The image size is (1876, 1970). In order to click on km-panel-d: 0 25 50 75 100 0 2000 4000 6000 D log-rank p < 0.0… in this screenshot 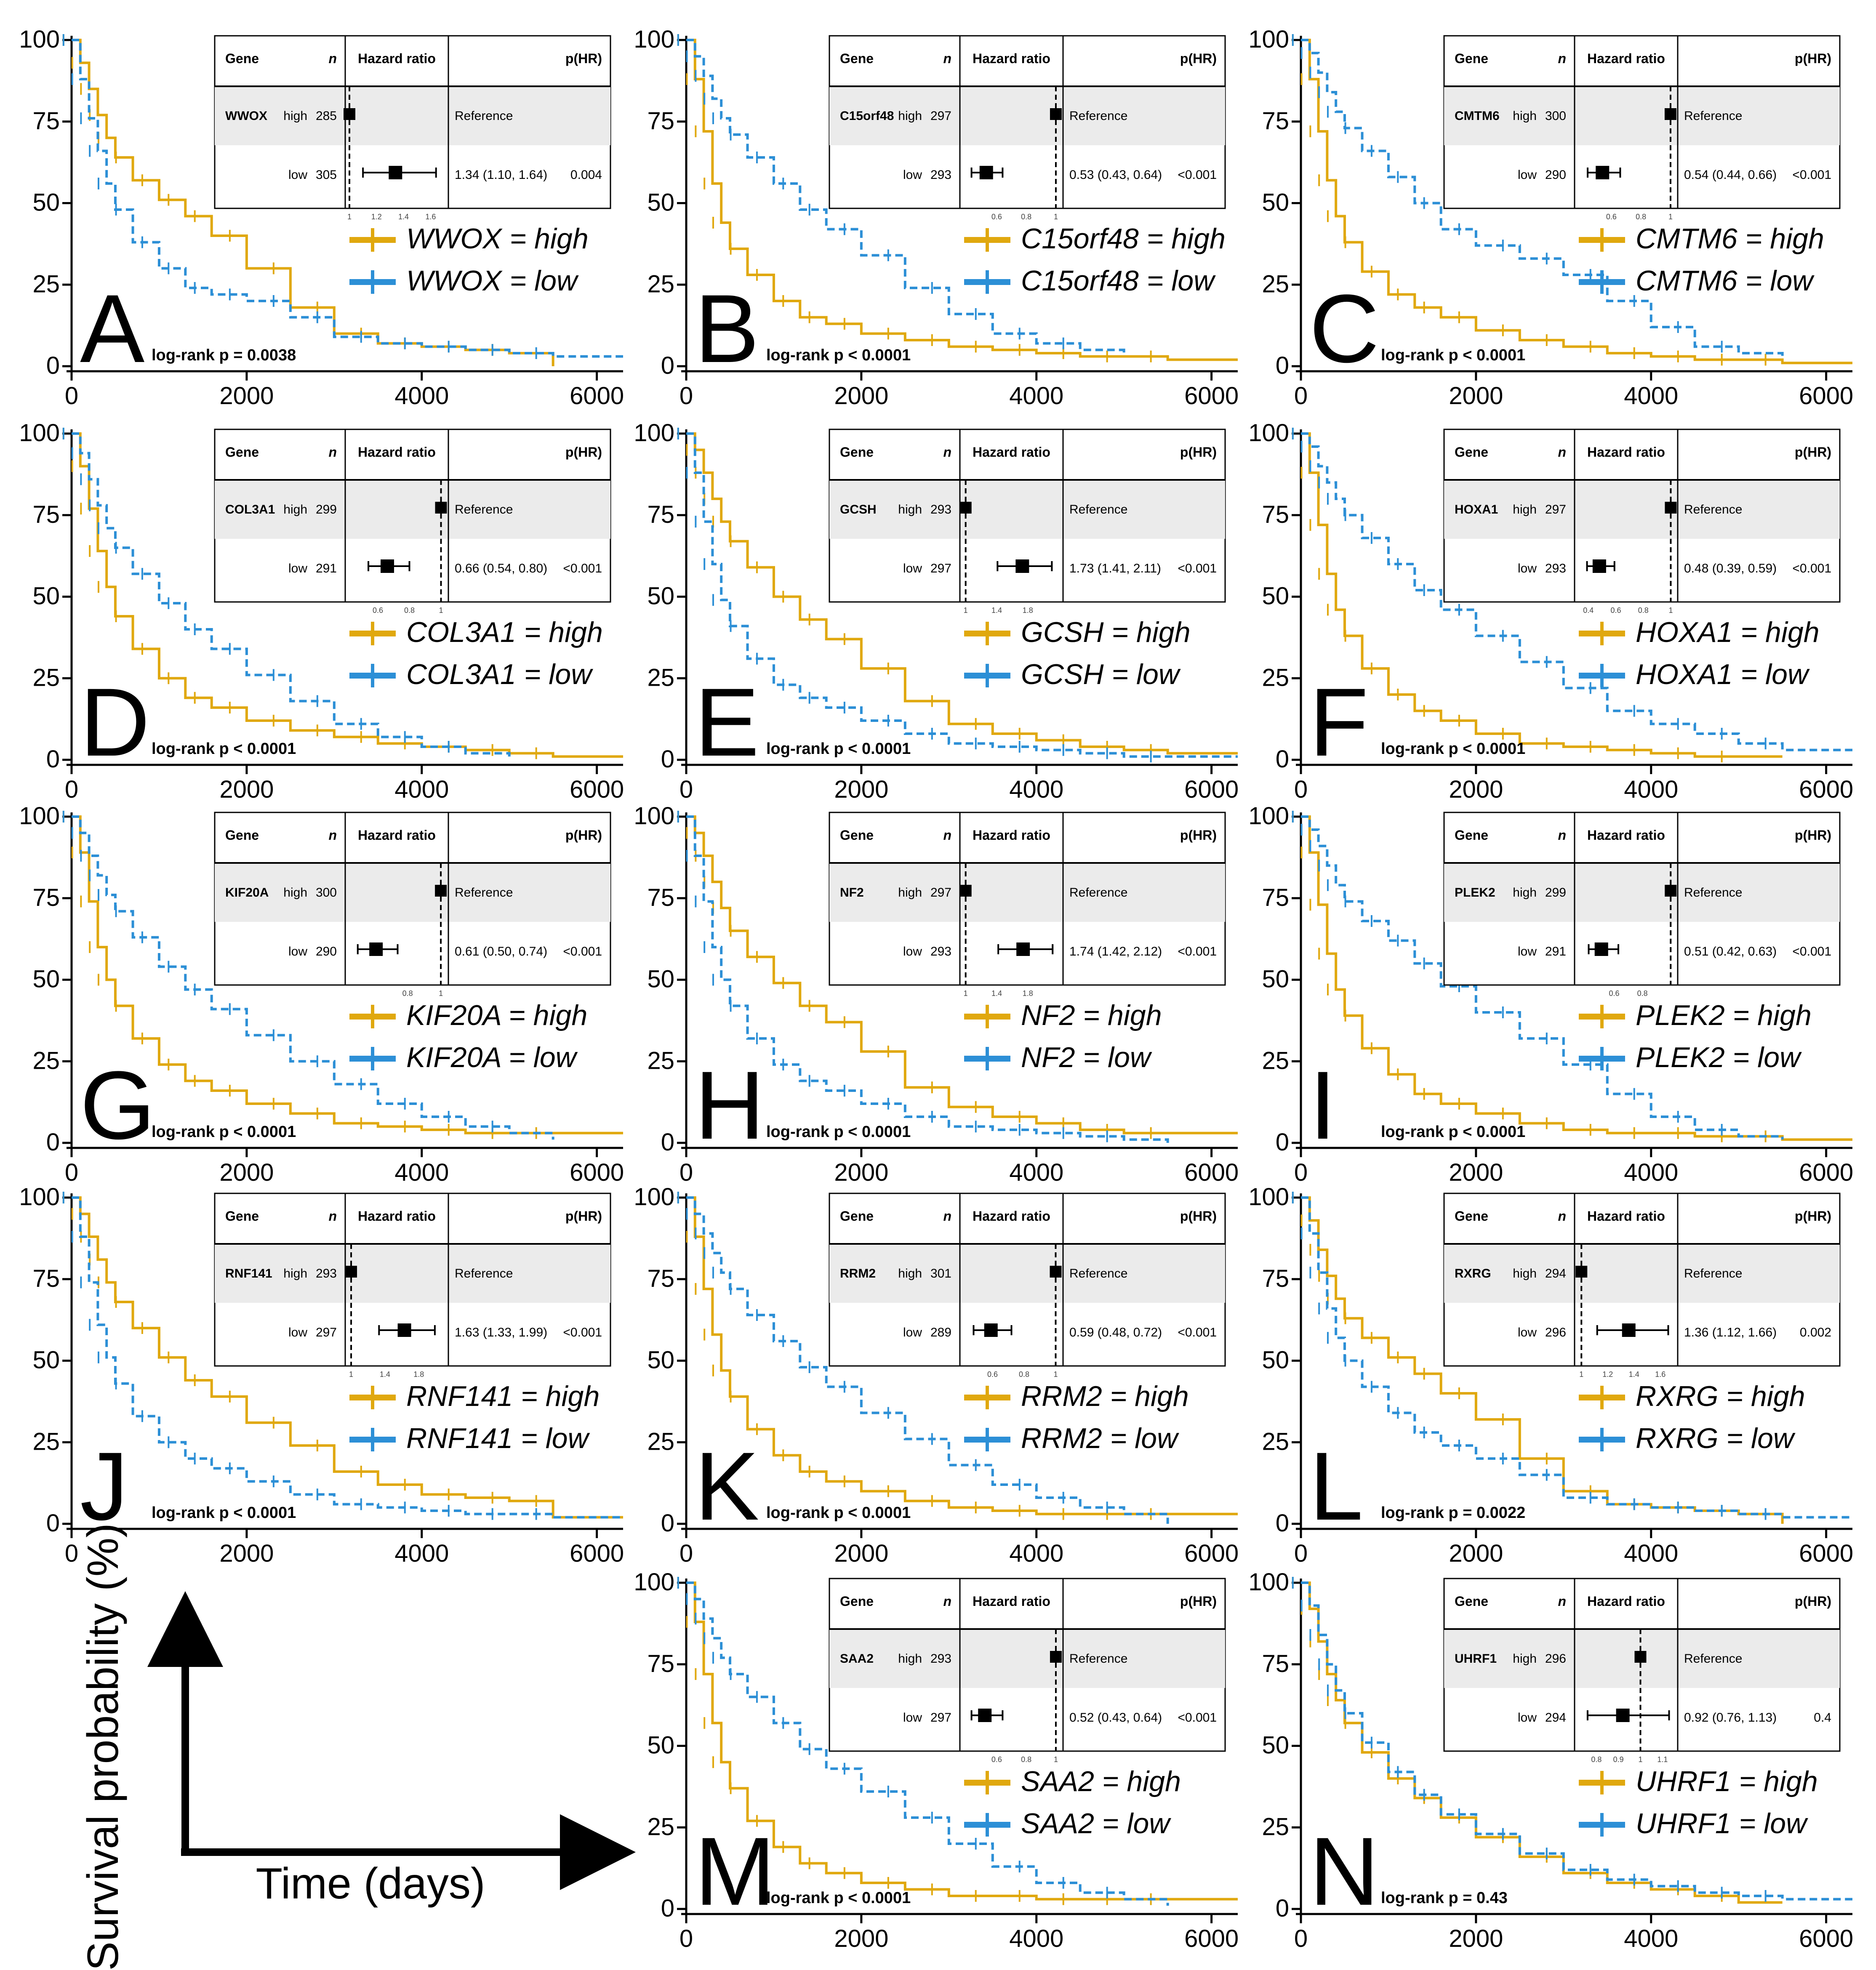, I will do `click(322, 611)`.